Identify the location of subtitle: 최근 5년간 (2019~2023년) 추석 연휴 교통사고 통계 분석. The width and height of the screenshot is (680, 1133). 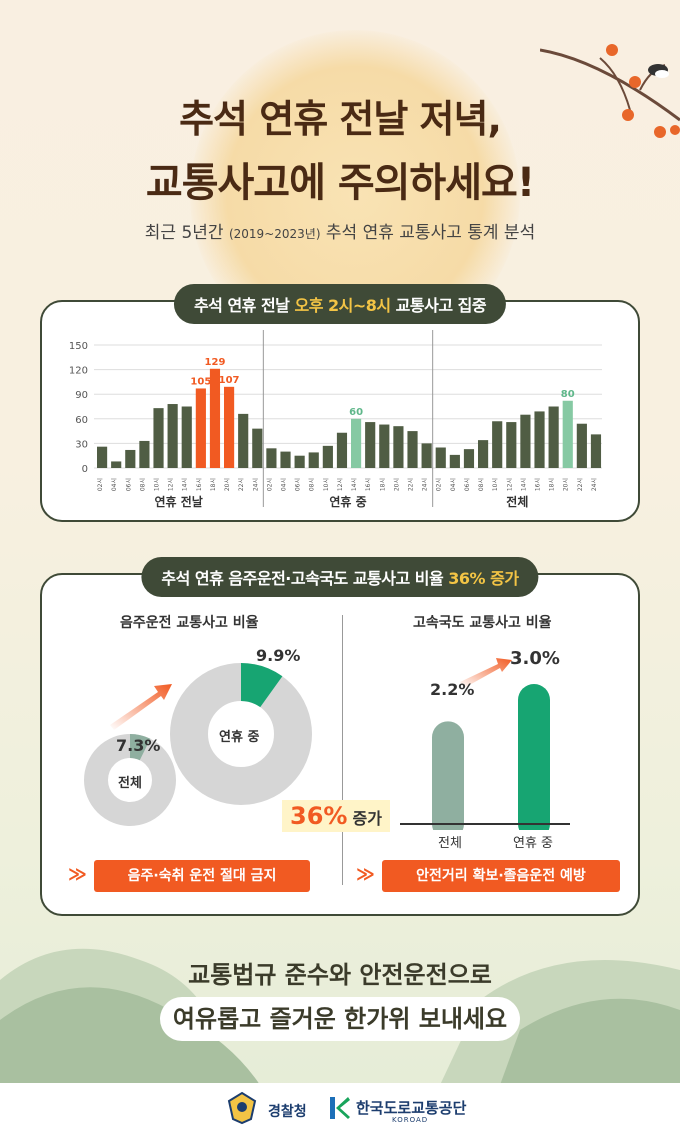
(340, 230).